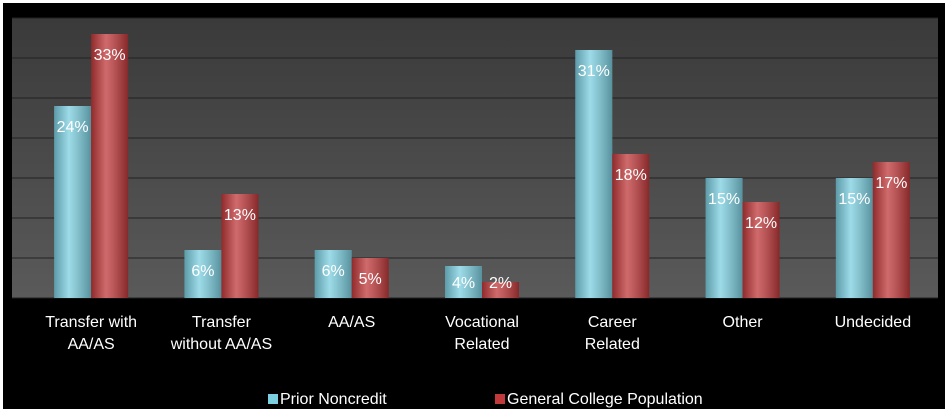 The width and height of the screenshot is (948, 412). Describe the element at coordinates (91, 333) in the screenshot. I see `x-tick-label: Transfer with AA/AS` at that location.